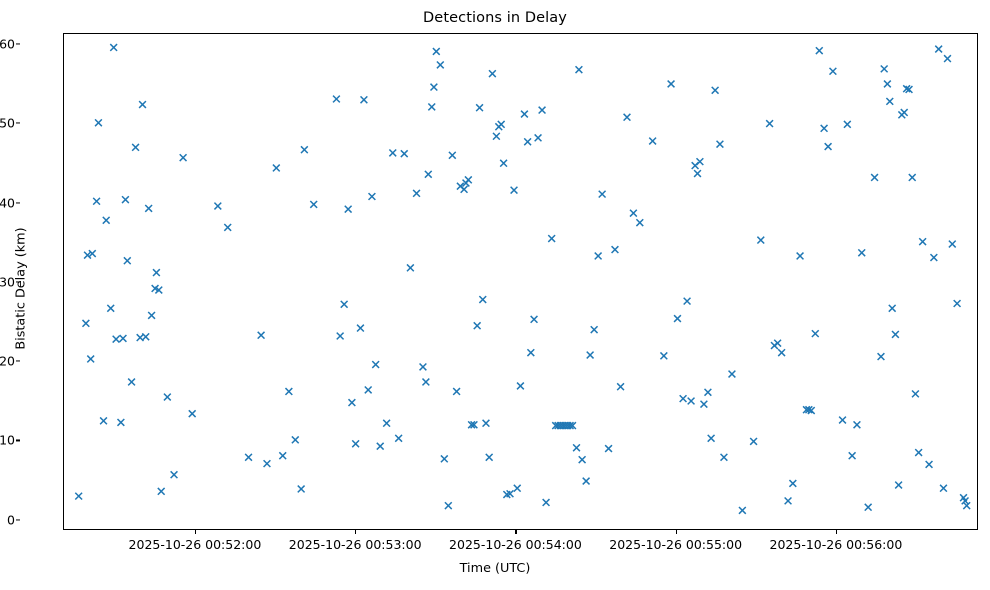 The image size is (990, 590). What do you see at coordinates (7, 203) in the screenshot?
I see `y-tick-label: 40` at bounding box center [7, 203].